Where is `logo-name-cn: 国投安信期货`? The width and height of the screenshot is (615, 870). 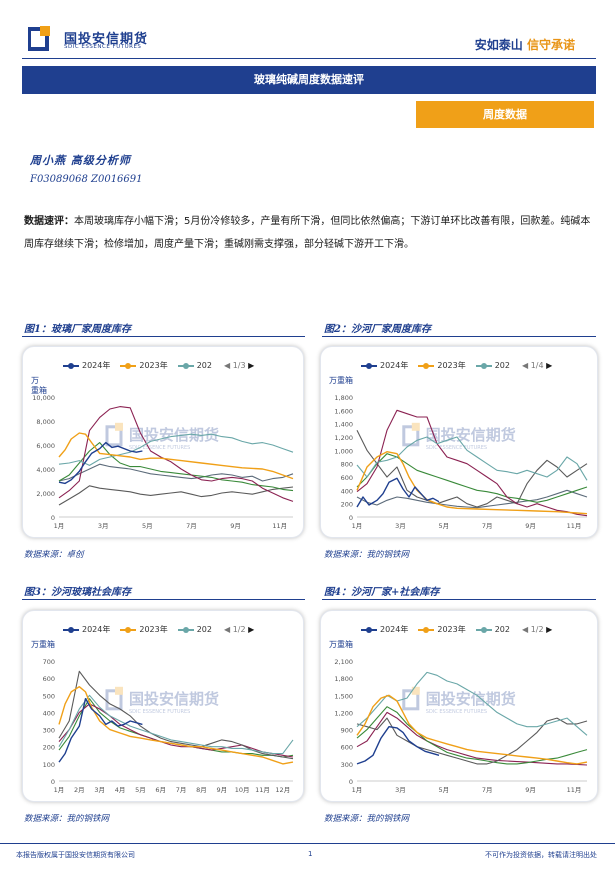
logo-name-cn: 国投安信期货 is located at coordinates (106, 39).